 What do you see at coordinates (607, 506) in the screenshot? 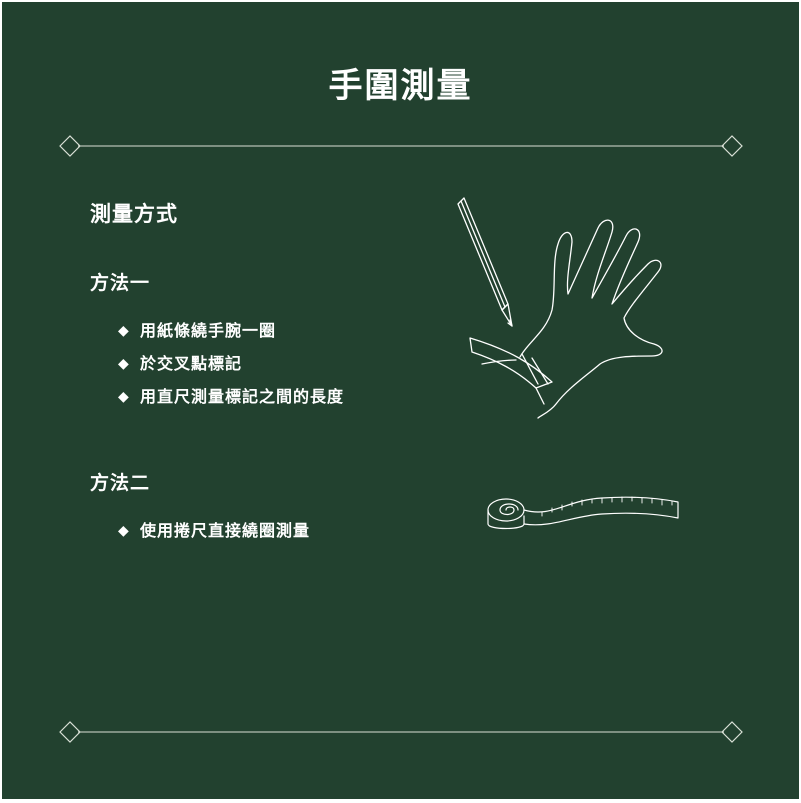
I see `tape-ticks` at bounding box center [607, 506].